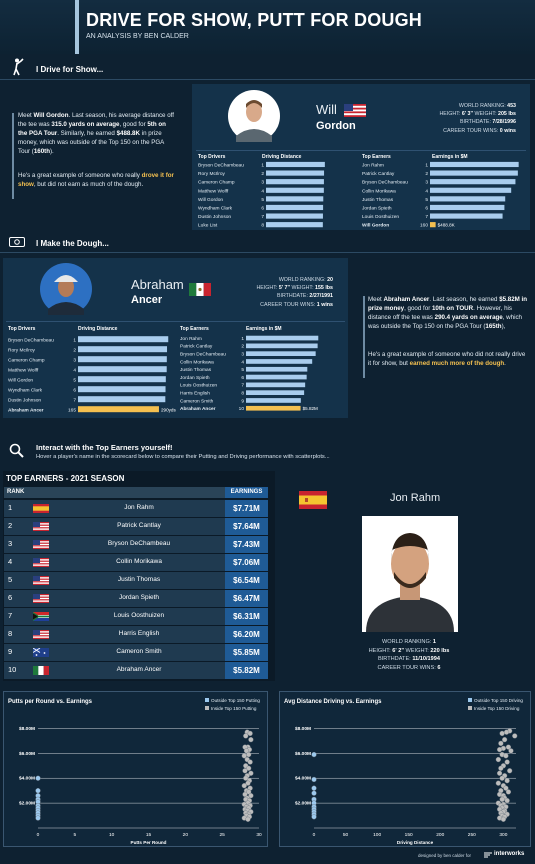 The width and height of the screenshot is (535, 864). I want to click on bar-category-label: Jordan Spieth, so click(377, 208).